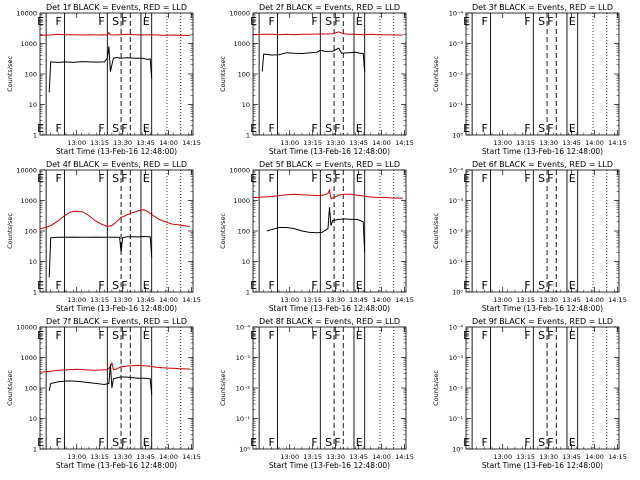 The image size is (640, 480). What do you see at coordinates (35, 450) in the screenshot?
I see `y-tick-label: 1` at bounding box center [35, 450].